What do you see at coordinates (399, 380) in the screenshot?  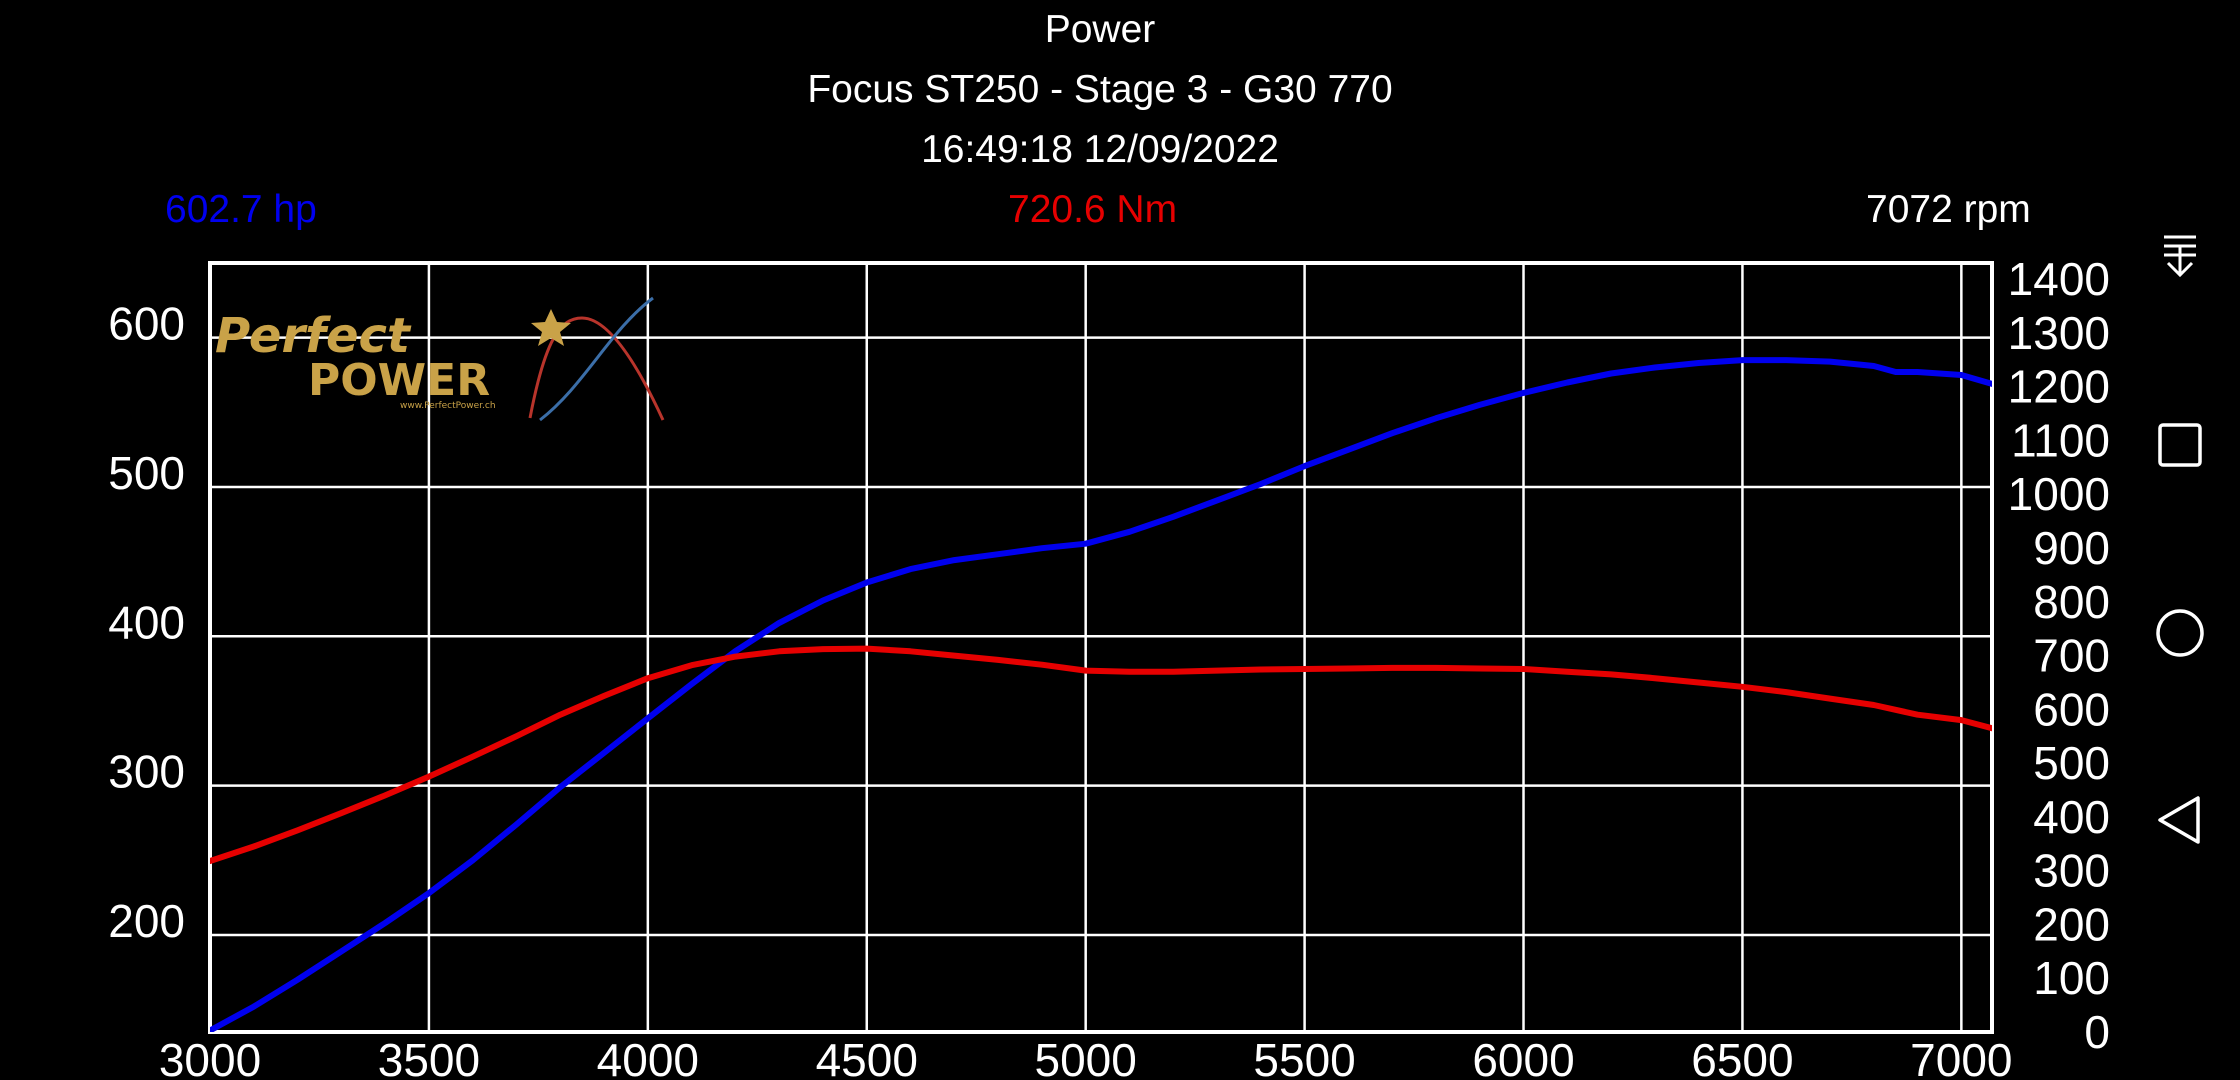 I see `logo-word-power: POWER` at bounding box center [399, 380].